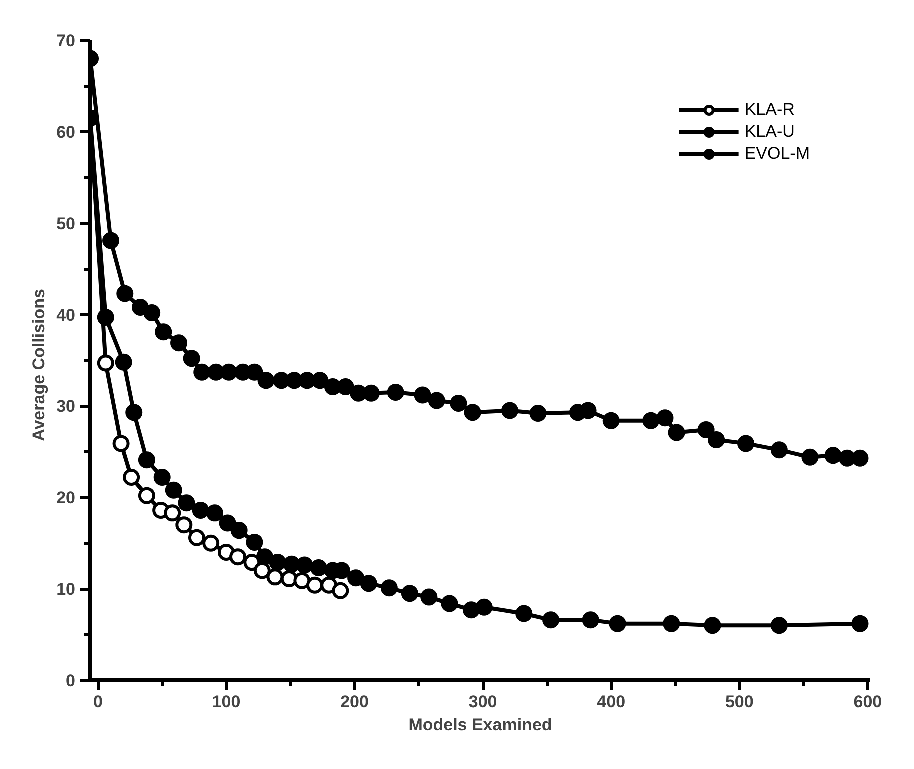 The width and height of the screenshot is (914, 769). Describe the element at coordinates (769, 132) in the screenshot. I see `legend-label: KLA-U` at that location.